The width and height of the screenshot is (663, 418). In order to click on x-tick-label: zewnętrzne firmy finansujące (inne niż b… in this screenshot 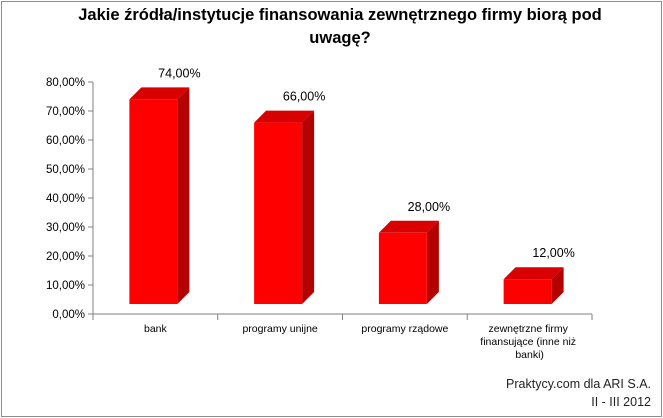, I will do `click(529, 342)`.